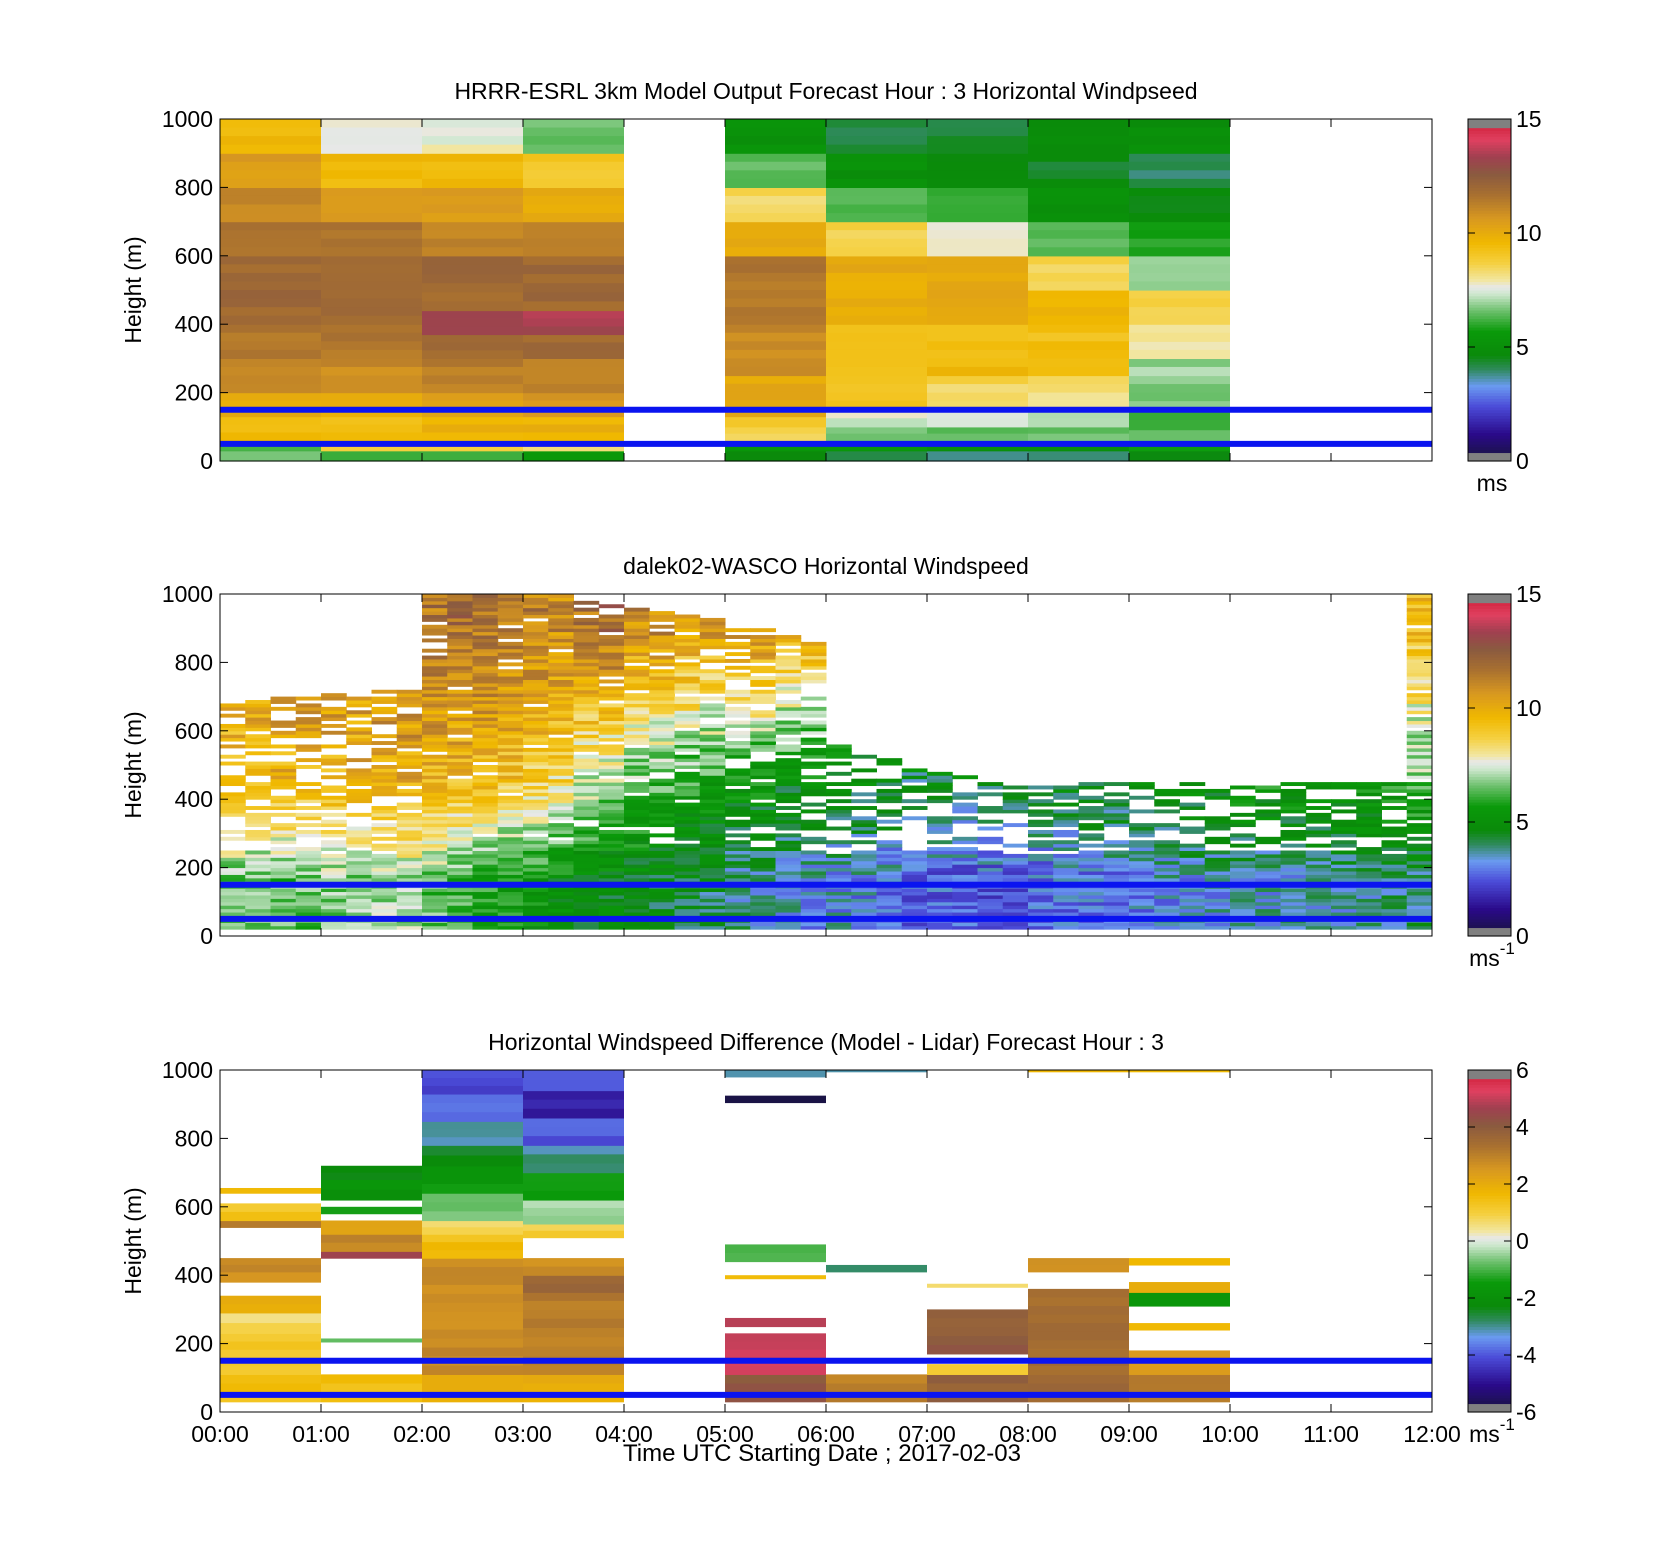  What do you see at coordinates (194, 868) in the screenshot?
I see `y-tick-label: 200` at bounding box center [194, 868].